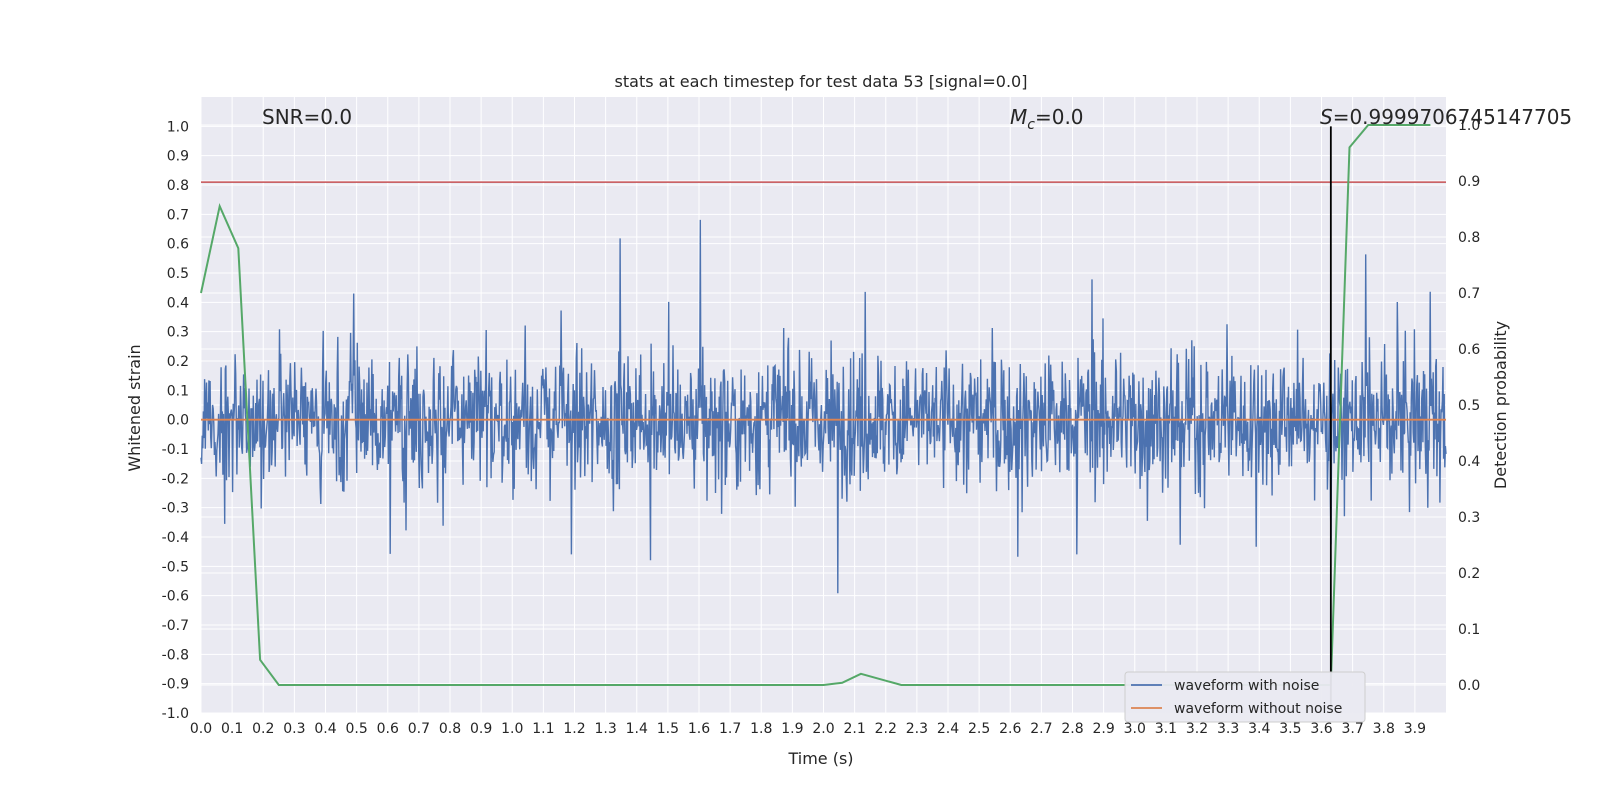 The width and height of the screenshot is (1600, 800). What do you see at coordinates (201, 729) in the screenshot?
I see `x-tick-label: 0.0` at bounding box center [201, 729].